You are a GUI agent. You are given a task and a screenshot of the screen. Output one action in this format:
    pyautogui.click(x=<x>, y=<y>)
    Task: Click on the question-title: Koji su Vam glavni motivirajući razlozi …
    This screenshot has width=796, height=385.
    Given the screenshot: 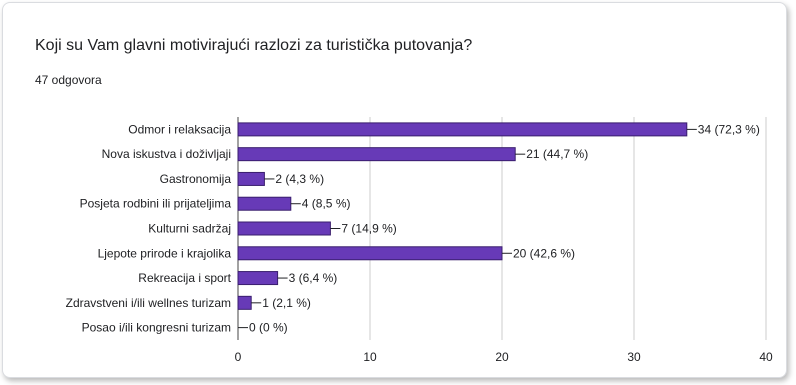 What is the action you would take?
    pyautogui.click(x=254, y=45)
    